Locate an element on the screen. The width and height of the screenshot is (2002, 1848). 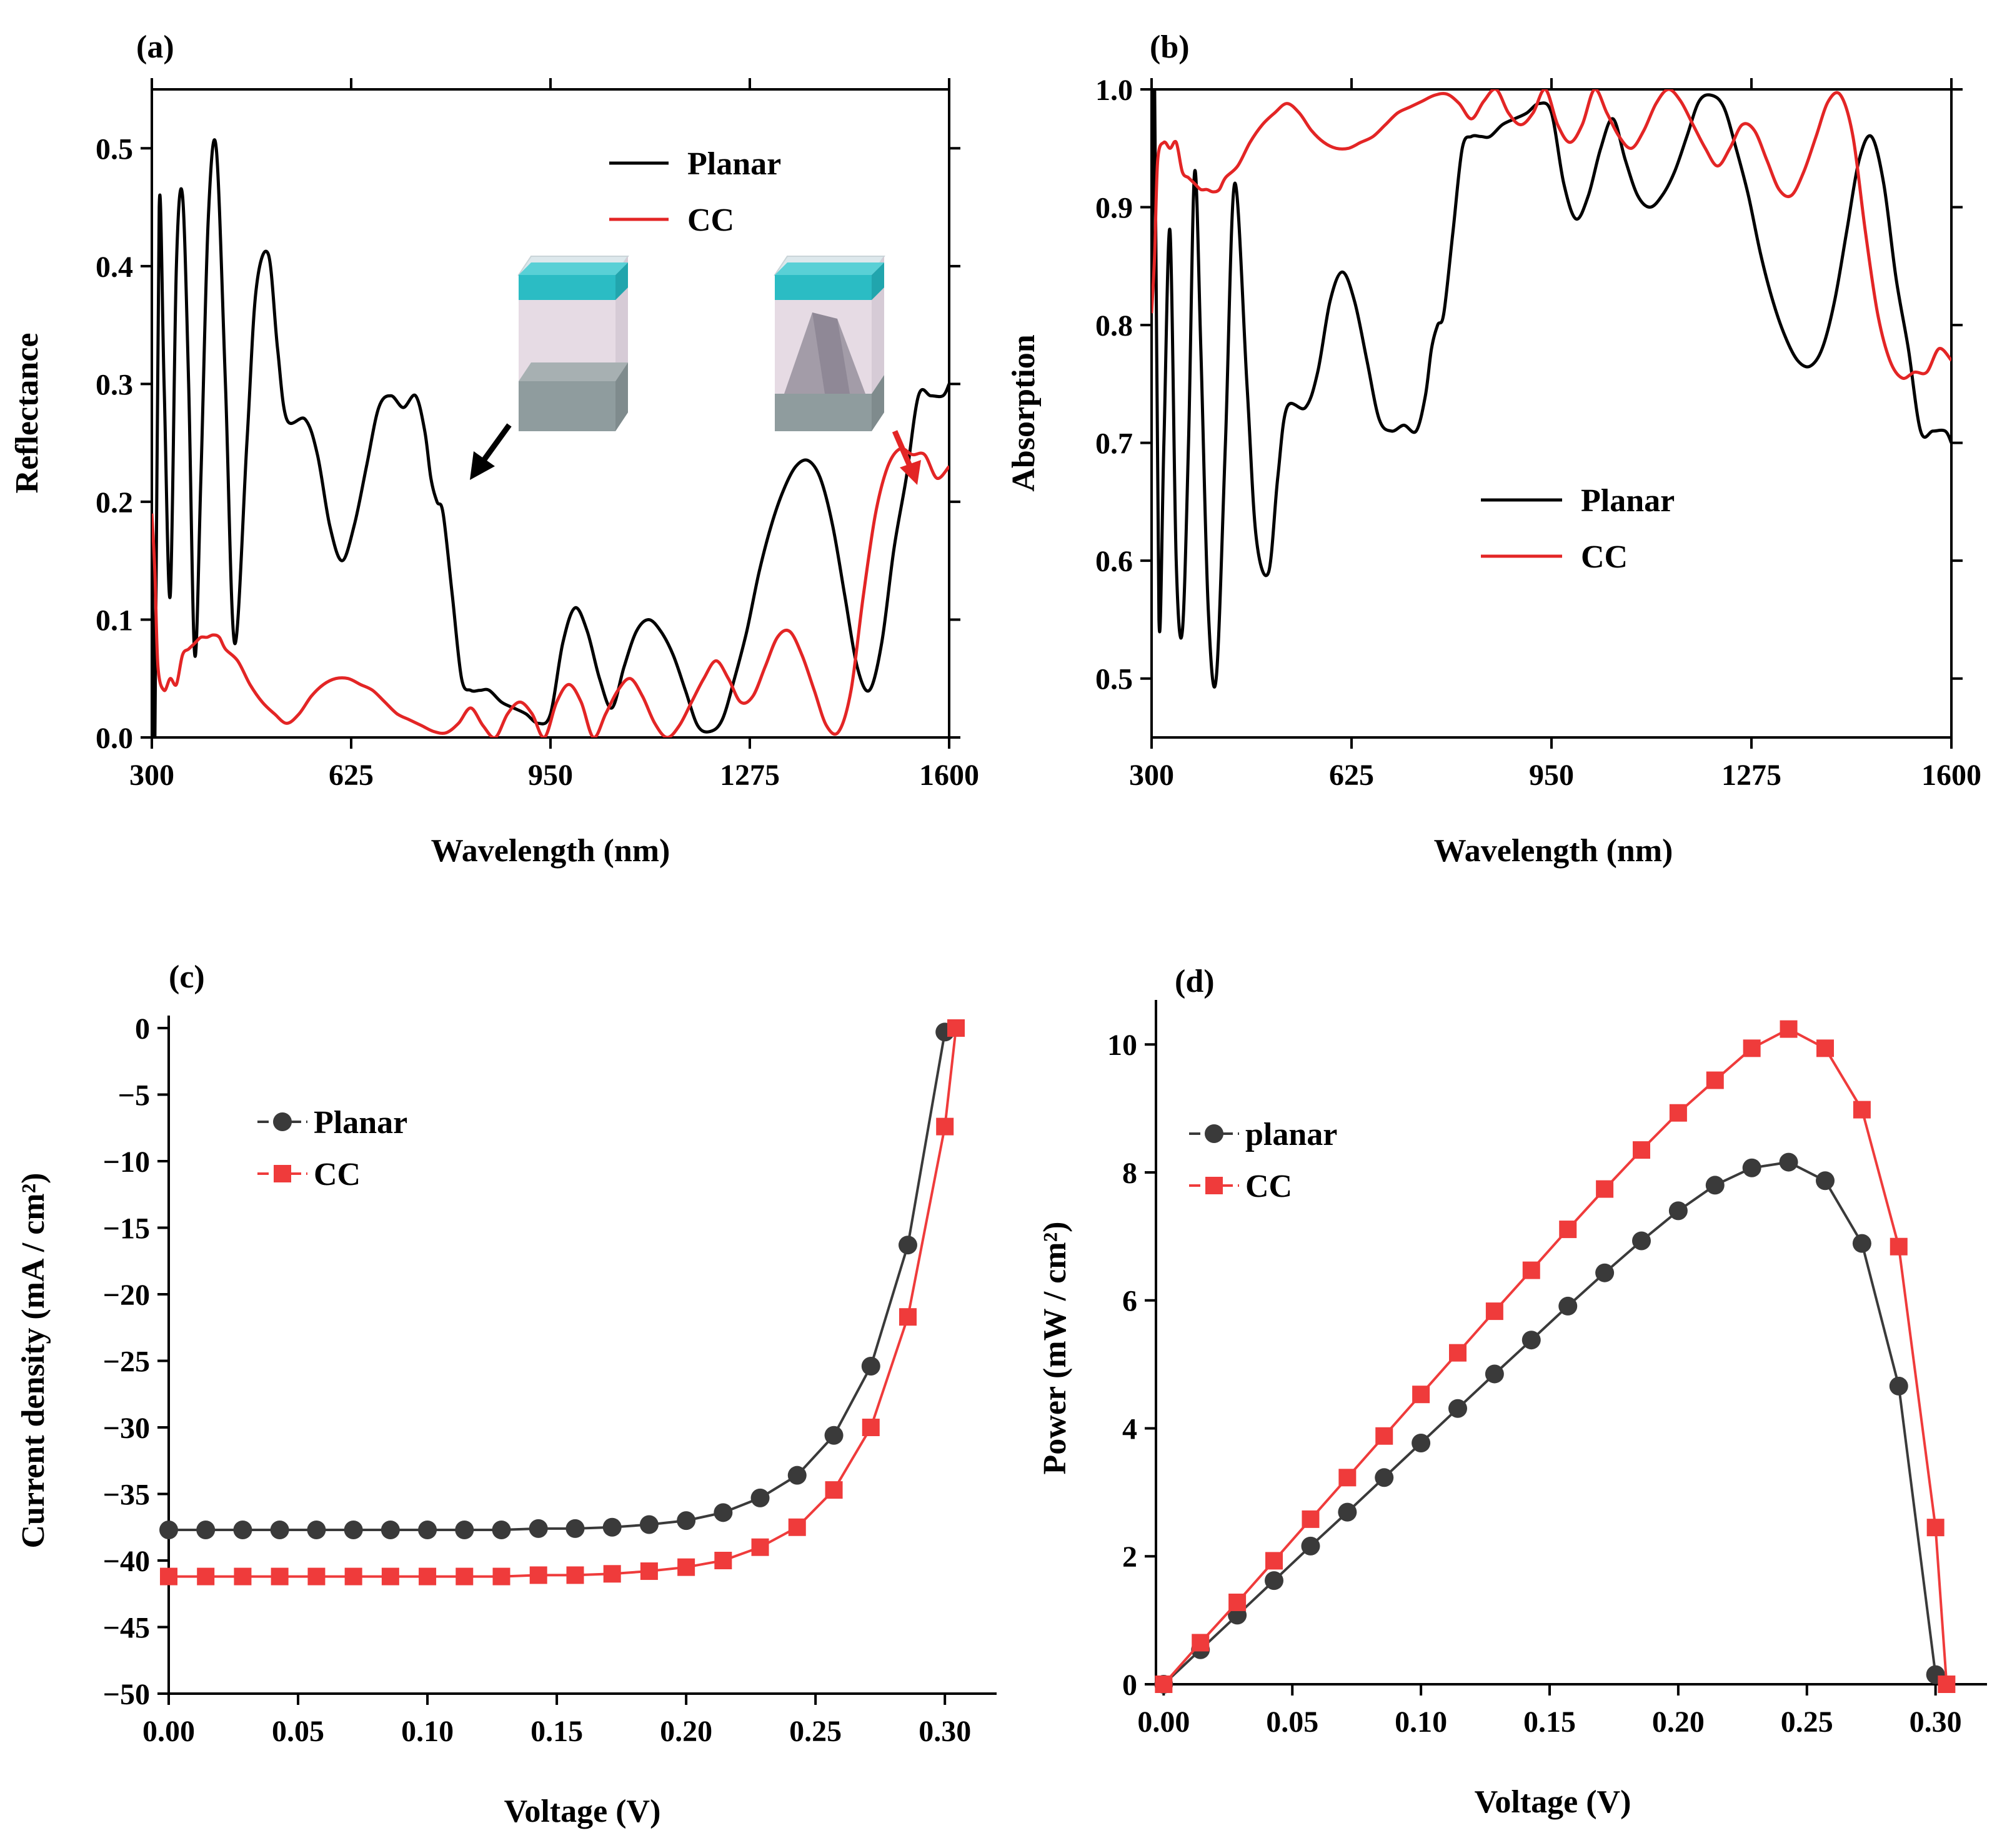
plot-frame is located at coordinates (550, 413).